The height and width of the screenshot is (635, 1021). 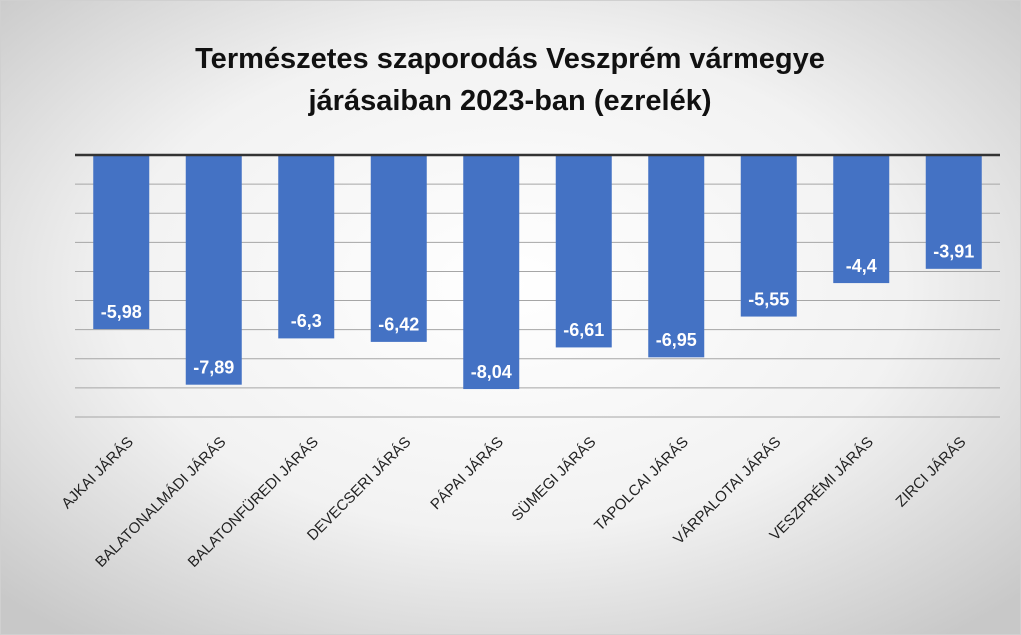 I want to click on data-label: -8,04, so click(x=491, y=372).